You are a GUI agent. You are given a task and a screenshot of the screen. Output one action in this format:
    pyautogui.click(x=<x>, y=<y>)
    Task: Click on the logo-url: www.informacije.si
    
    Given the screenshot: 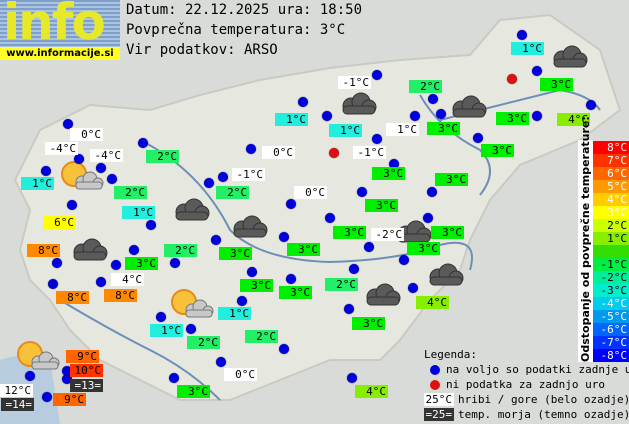 What is the action you would take?
    pyautogui.click(x=60, y=53)
    